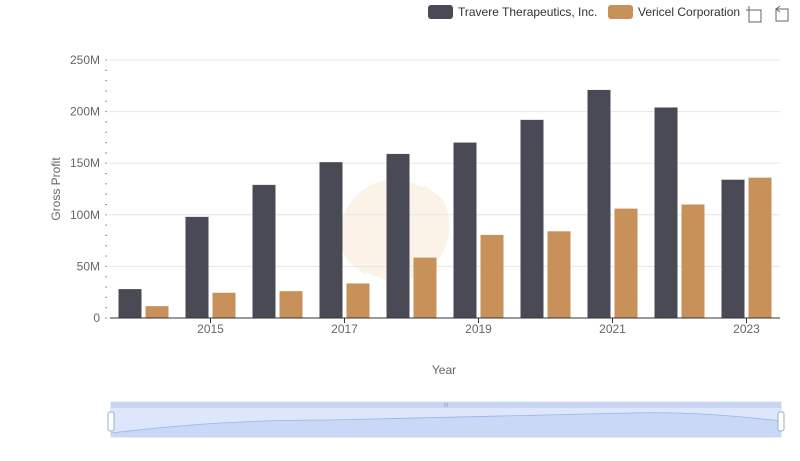 The image size is (800, 461). I want to click on x-tick-label: 2021, so click(612, 329).